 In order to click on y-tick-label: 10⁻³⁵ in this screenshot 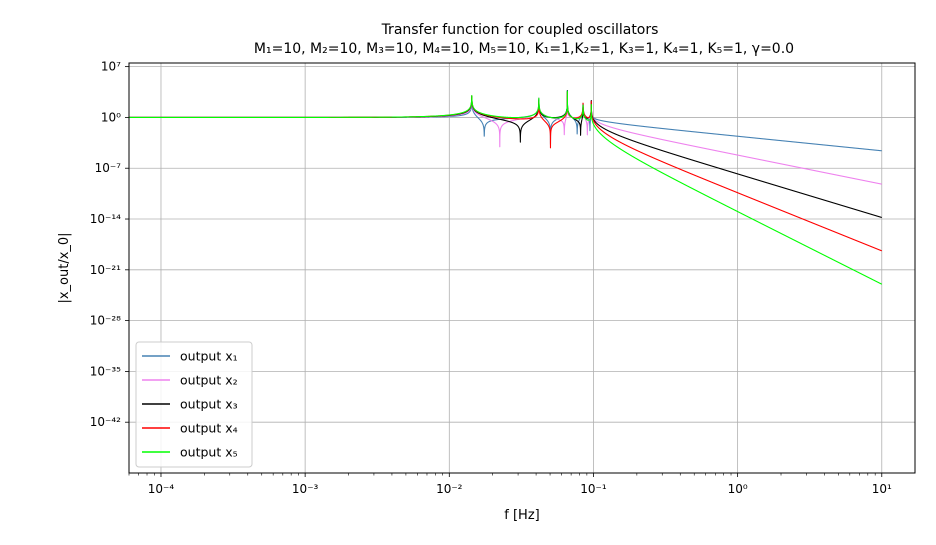, I will do `click(105, 371)`.